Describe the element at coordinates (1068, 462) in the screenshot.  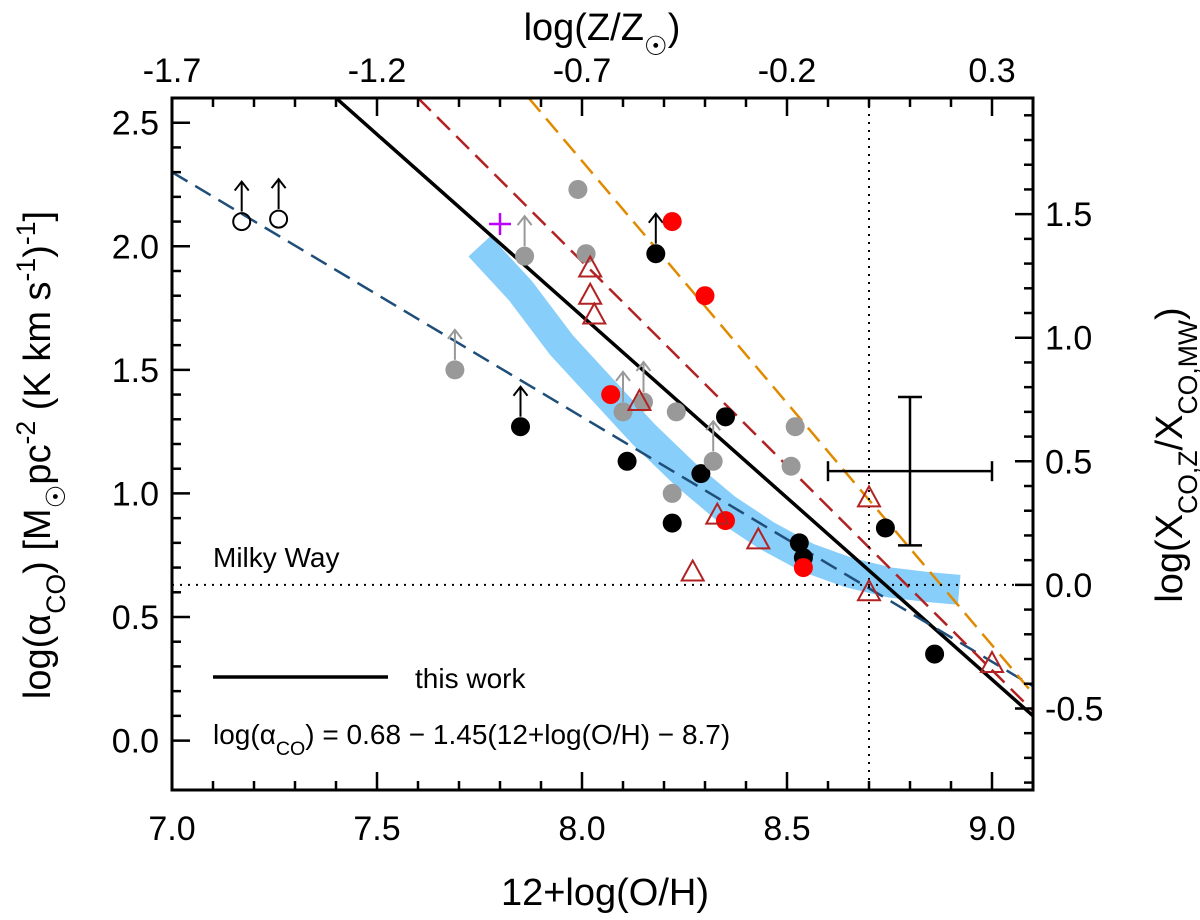
I see `right-tick-label: 0.5` at that location.